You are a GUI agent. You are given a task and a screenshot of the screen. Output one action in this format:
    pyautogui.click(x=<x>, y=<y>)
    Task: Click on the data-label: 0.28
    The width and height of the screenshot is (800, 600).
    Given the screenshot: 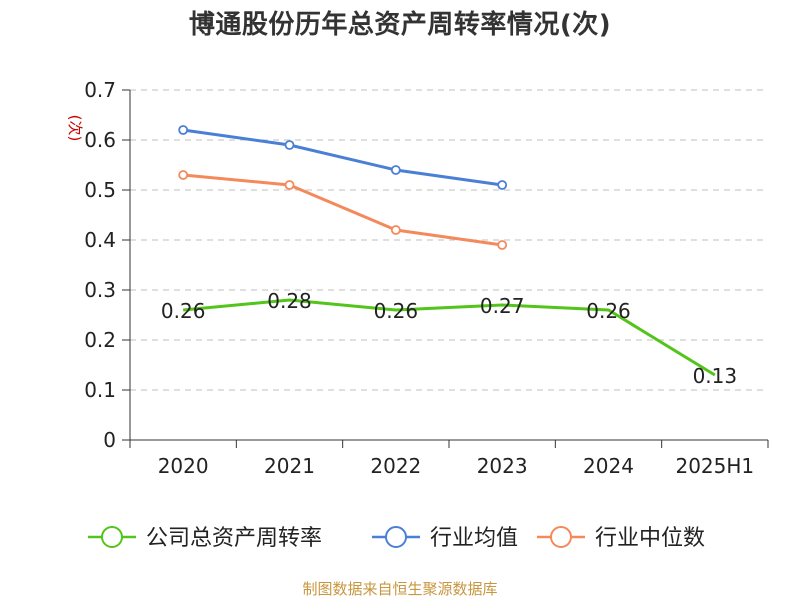 What is the action you would take?
    pyautogui.click(x=289, y=301)
    